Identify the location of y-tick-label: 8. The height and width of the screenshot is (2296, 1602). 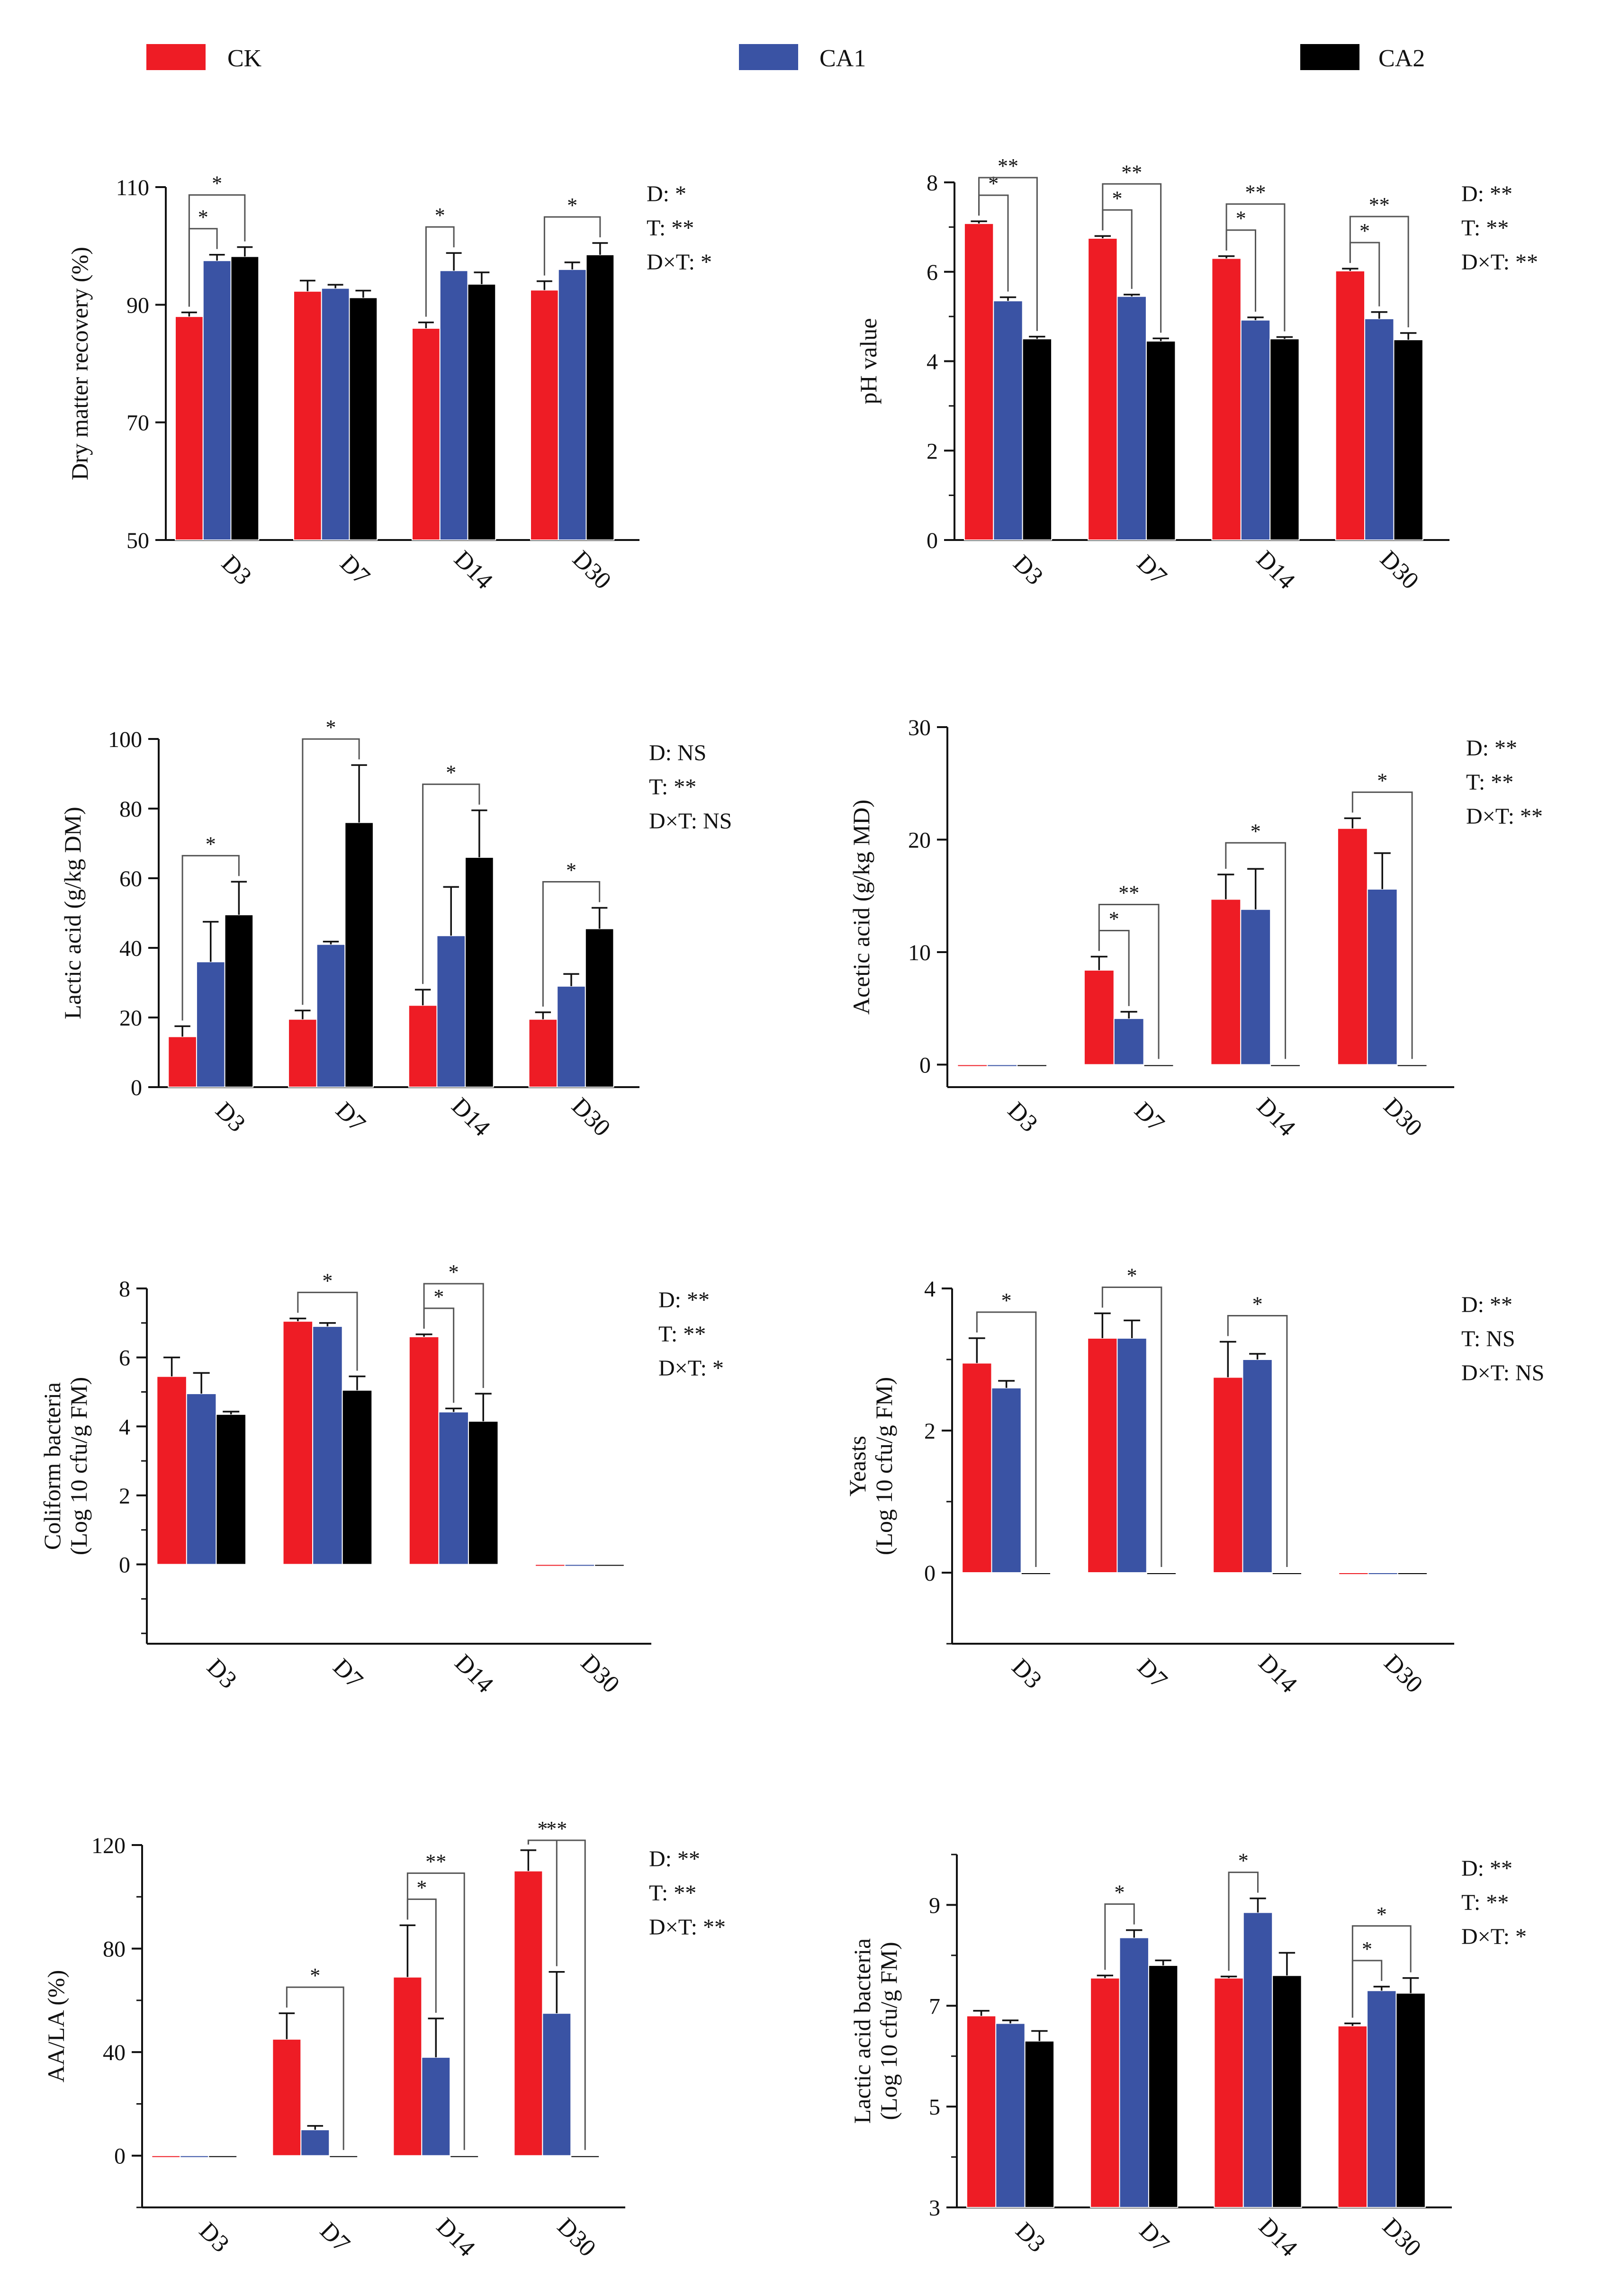
(932, 183).